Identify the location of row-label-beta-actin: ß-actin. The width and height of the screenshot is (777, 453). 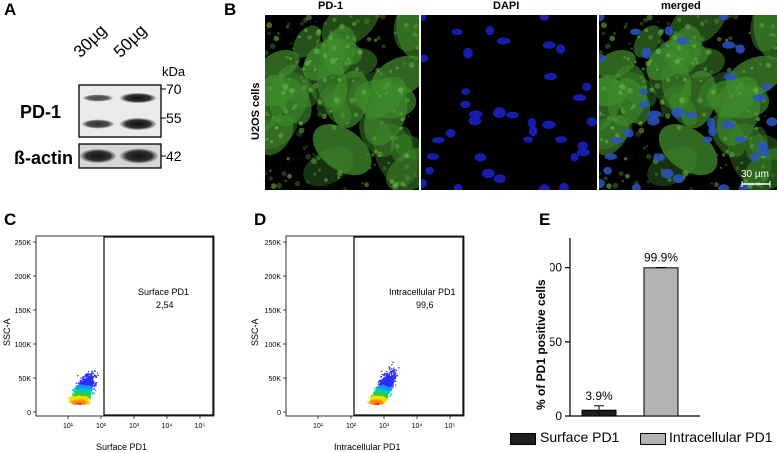
(44, 158).